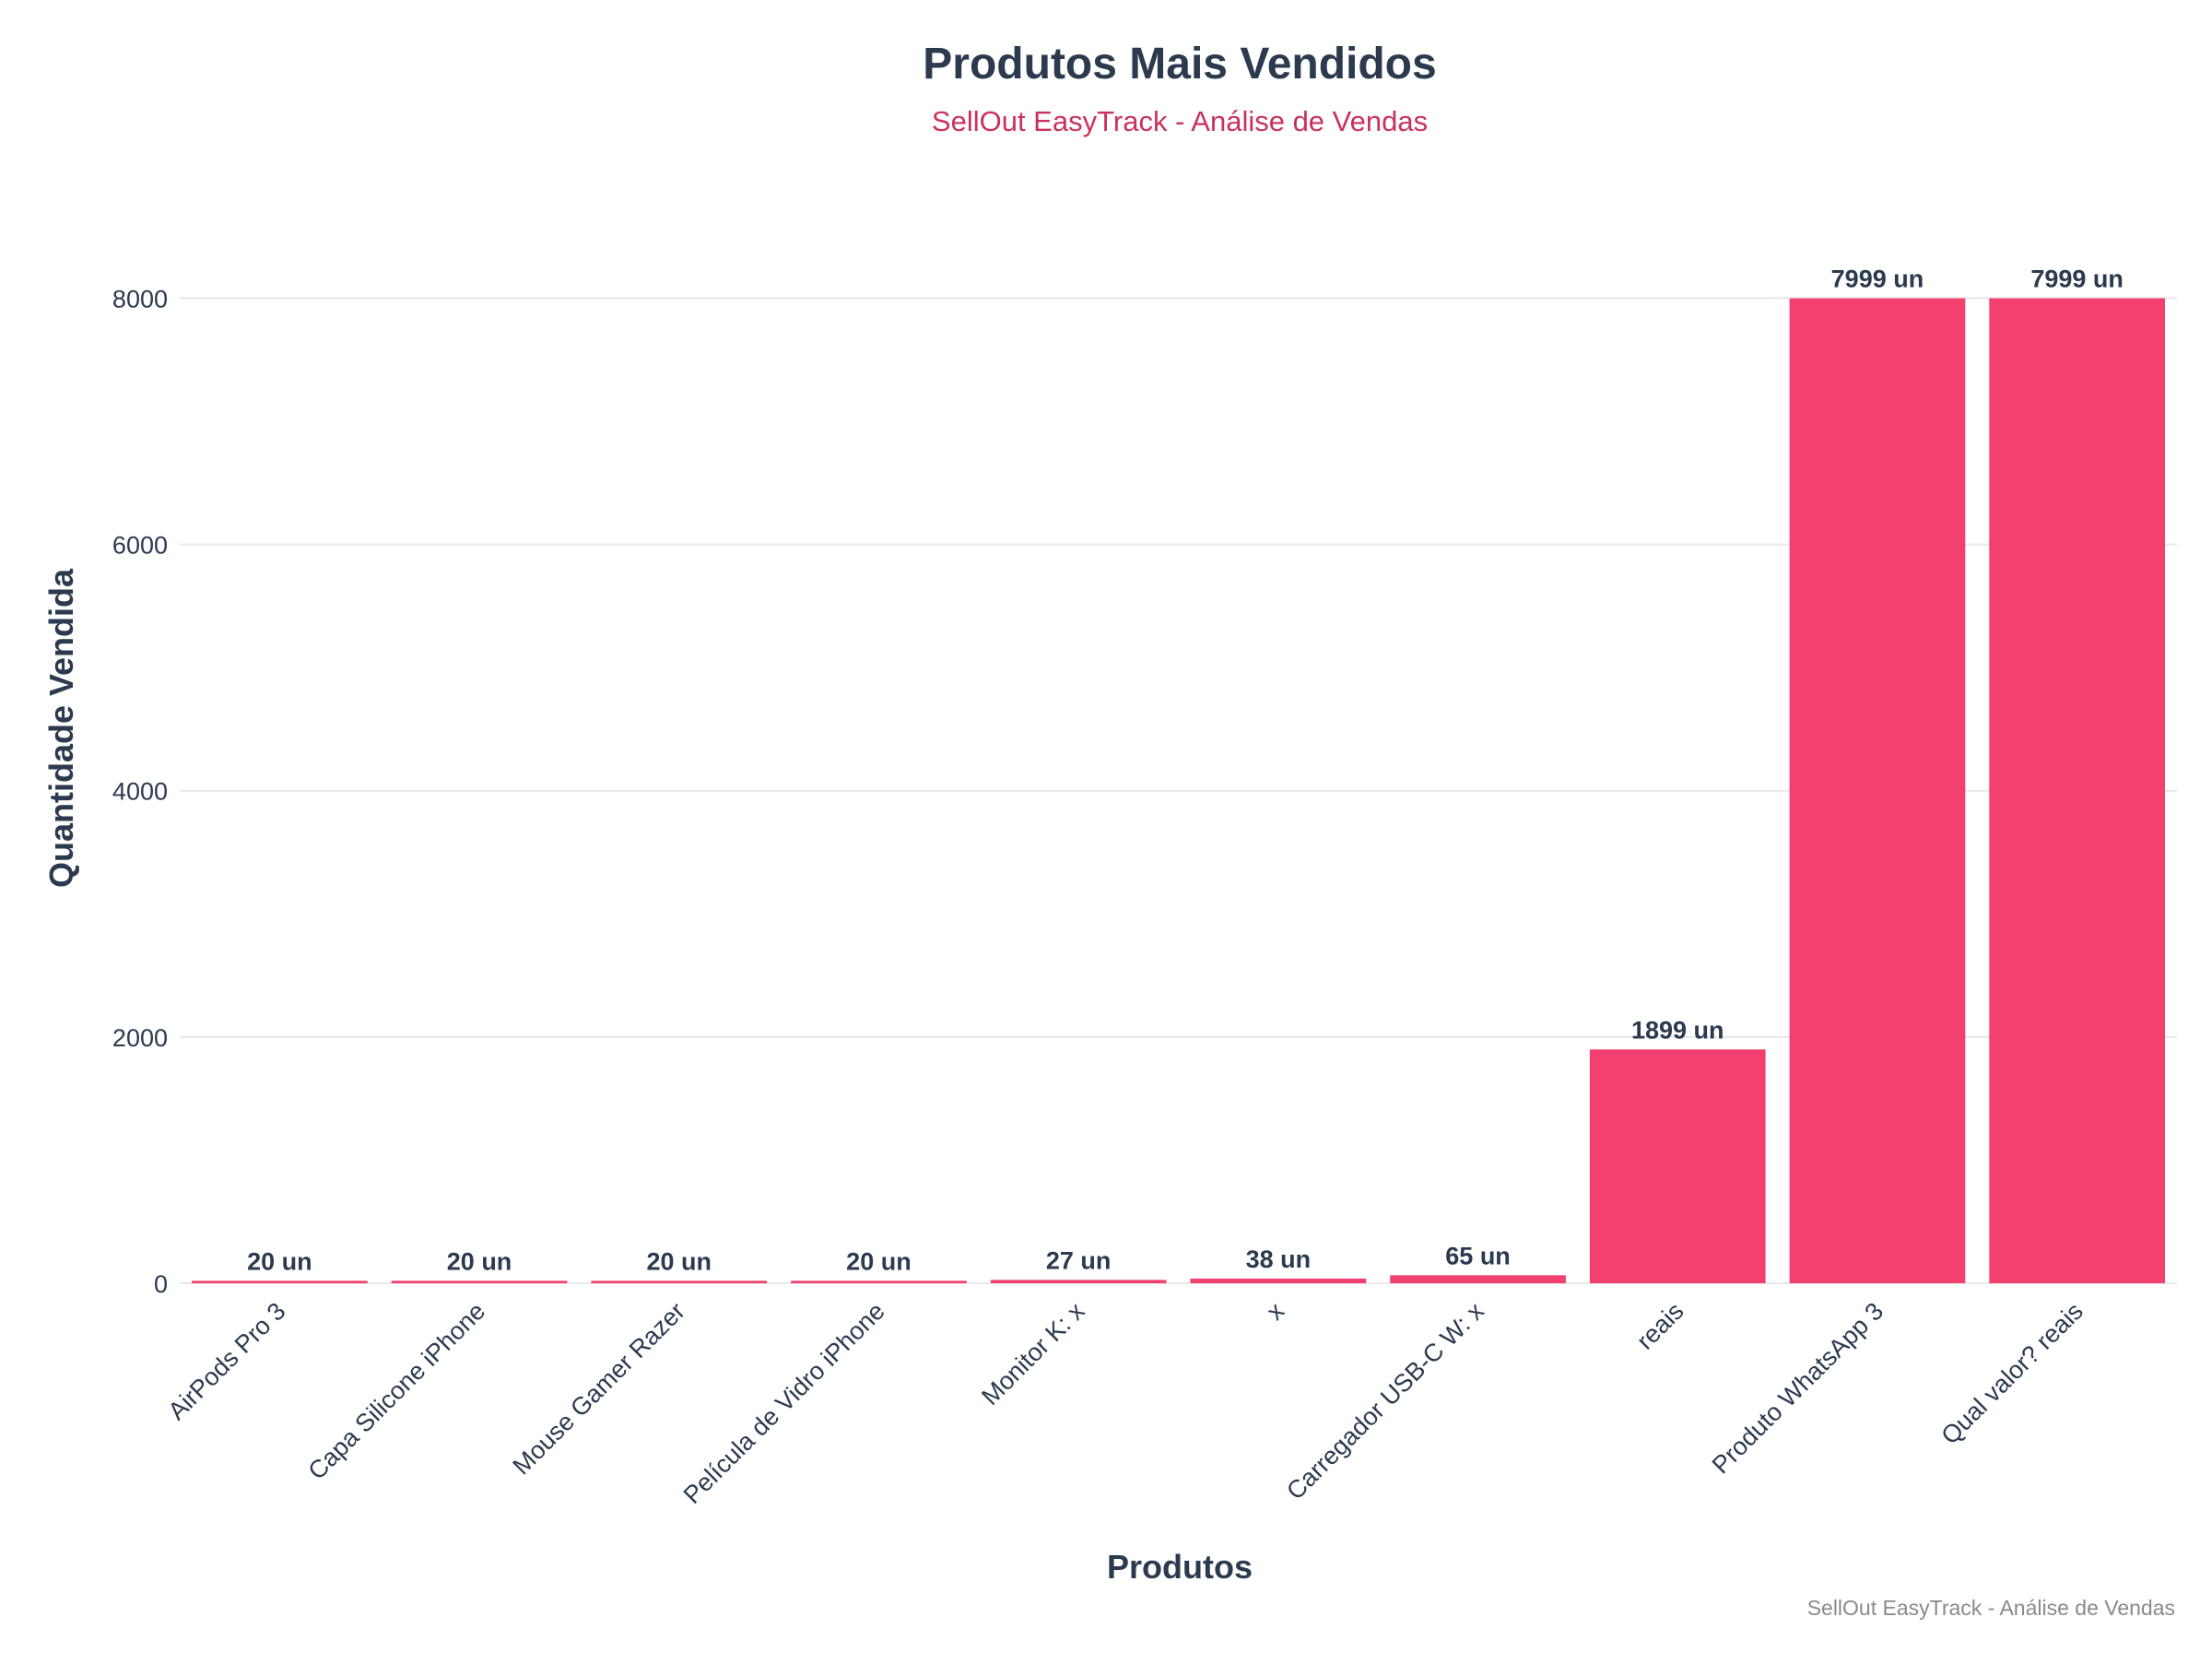  I want to click on y-axis-label: Quantidade Vendida, so click(61, 728).